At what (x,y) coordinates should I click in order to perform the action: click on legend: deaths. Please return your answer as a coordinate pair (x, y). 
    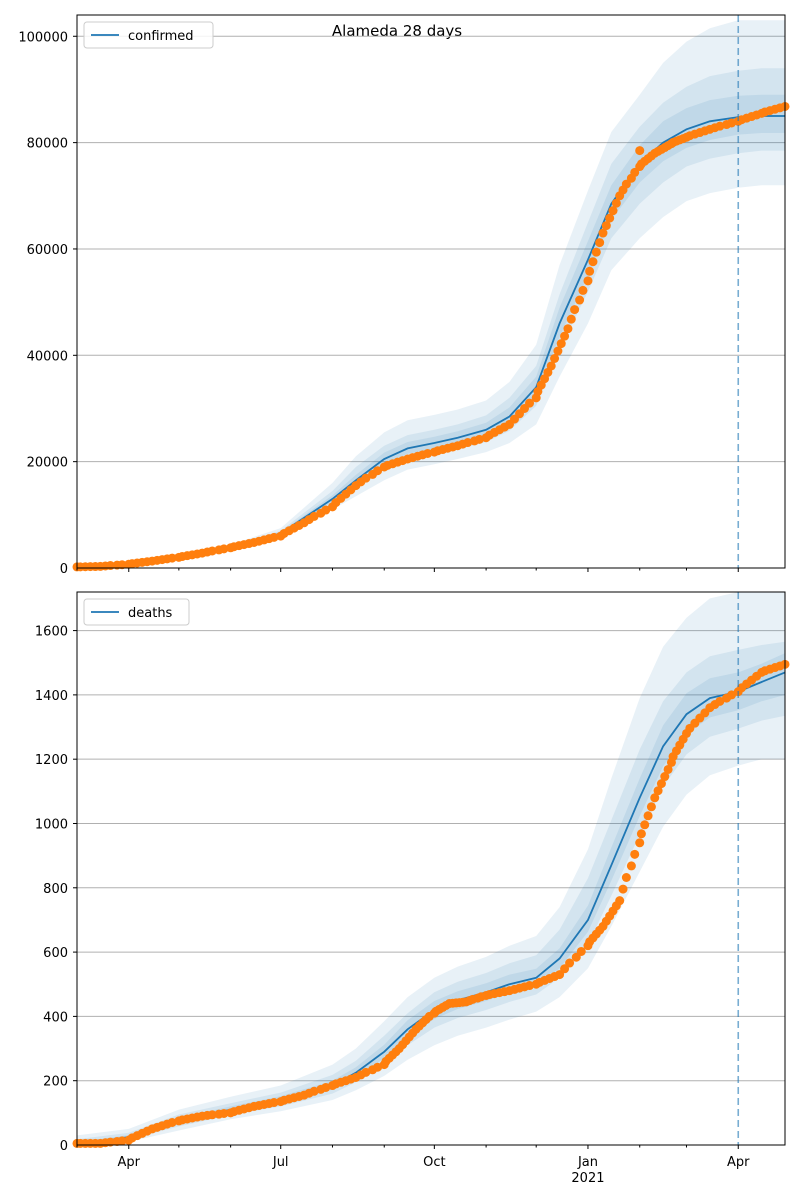
    Looking at the image, I should click on (136, 612).